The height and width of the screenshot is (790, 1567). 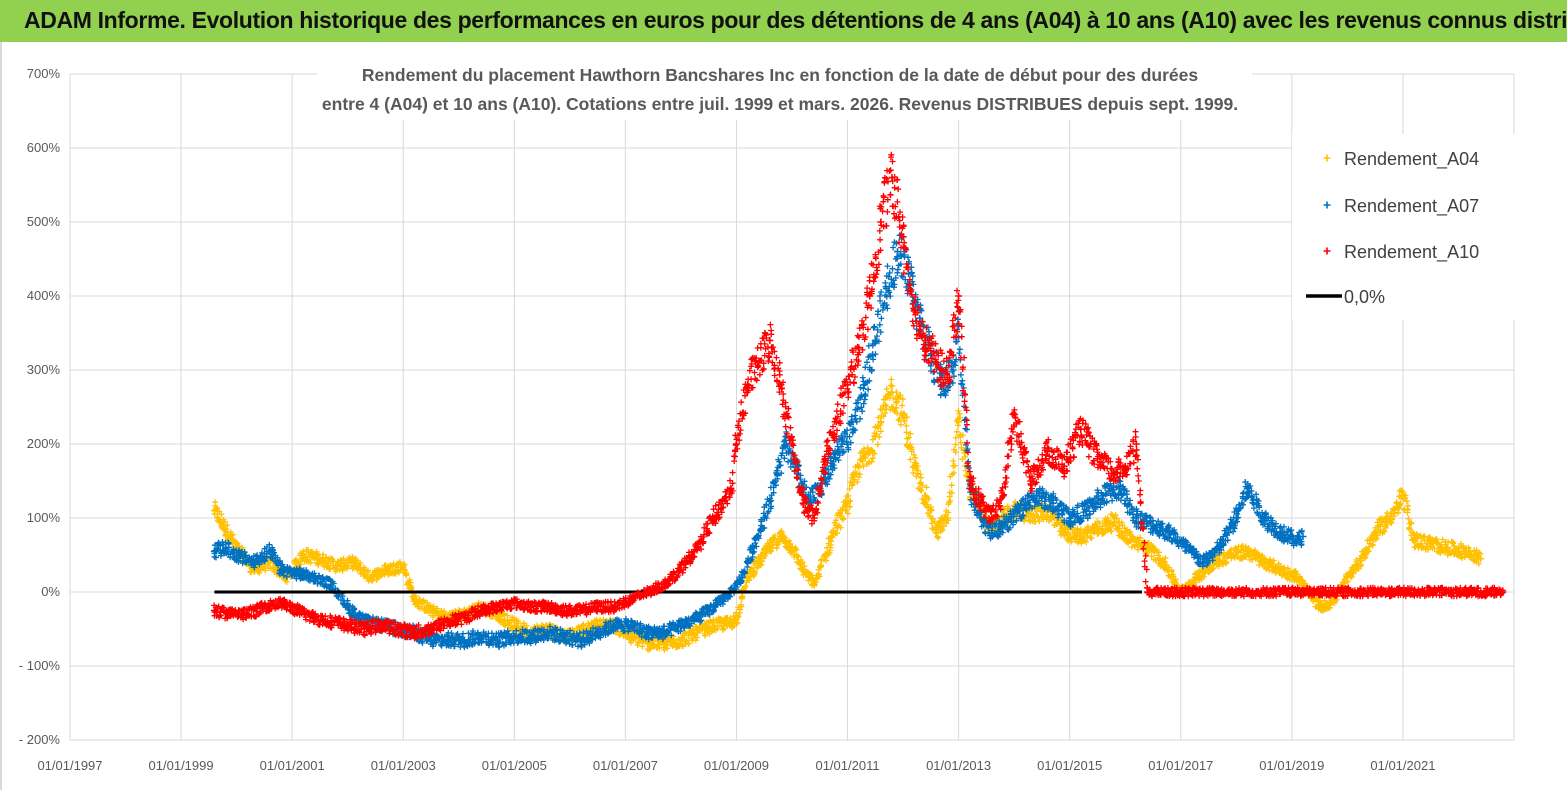 What do you see at coordinates (403, 765) in the screenshot?
I see `x-tick-label: 01/01/2003` at bounding box center [403, 765].